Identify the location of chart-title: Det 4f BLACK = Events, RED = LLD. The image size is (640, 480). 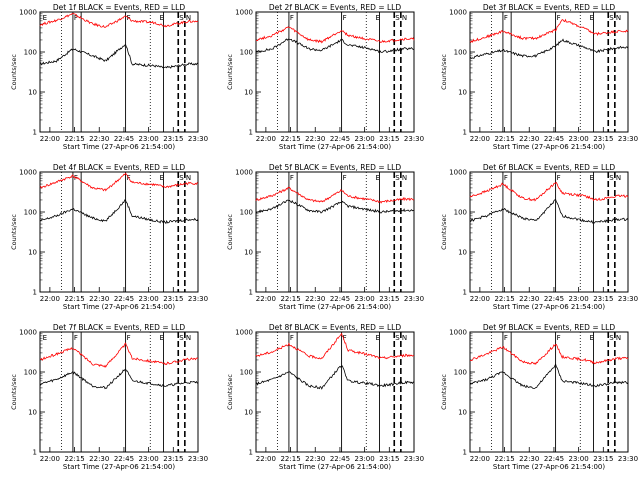
(119, 167).